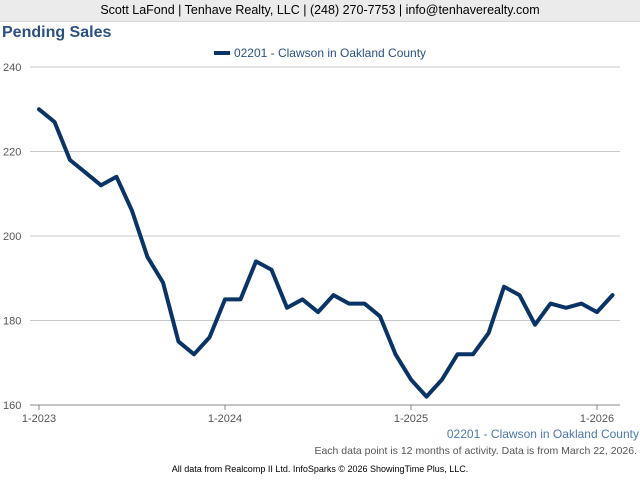 This screenshot has width=640, height=480. Describe the element at coordinates (221, 52) in the screenshot. I see `legend-line-swatch` at that location.